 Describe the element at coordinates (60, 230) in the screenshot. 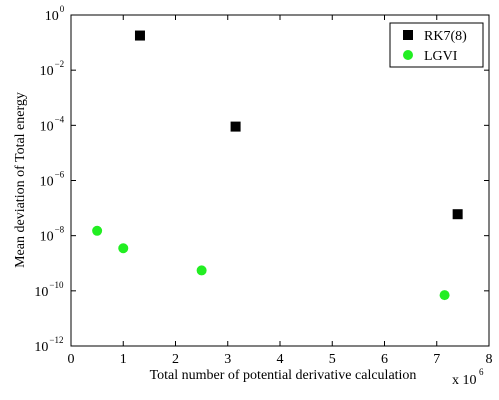

I see `y-tick-label-exponent: −8` at that location.